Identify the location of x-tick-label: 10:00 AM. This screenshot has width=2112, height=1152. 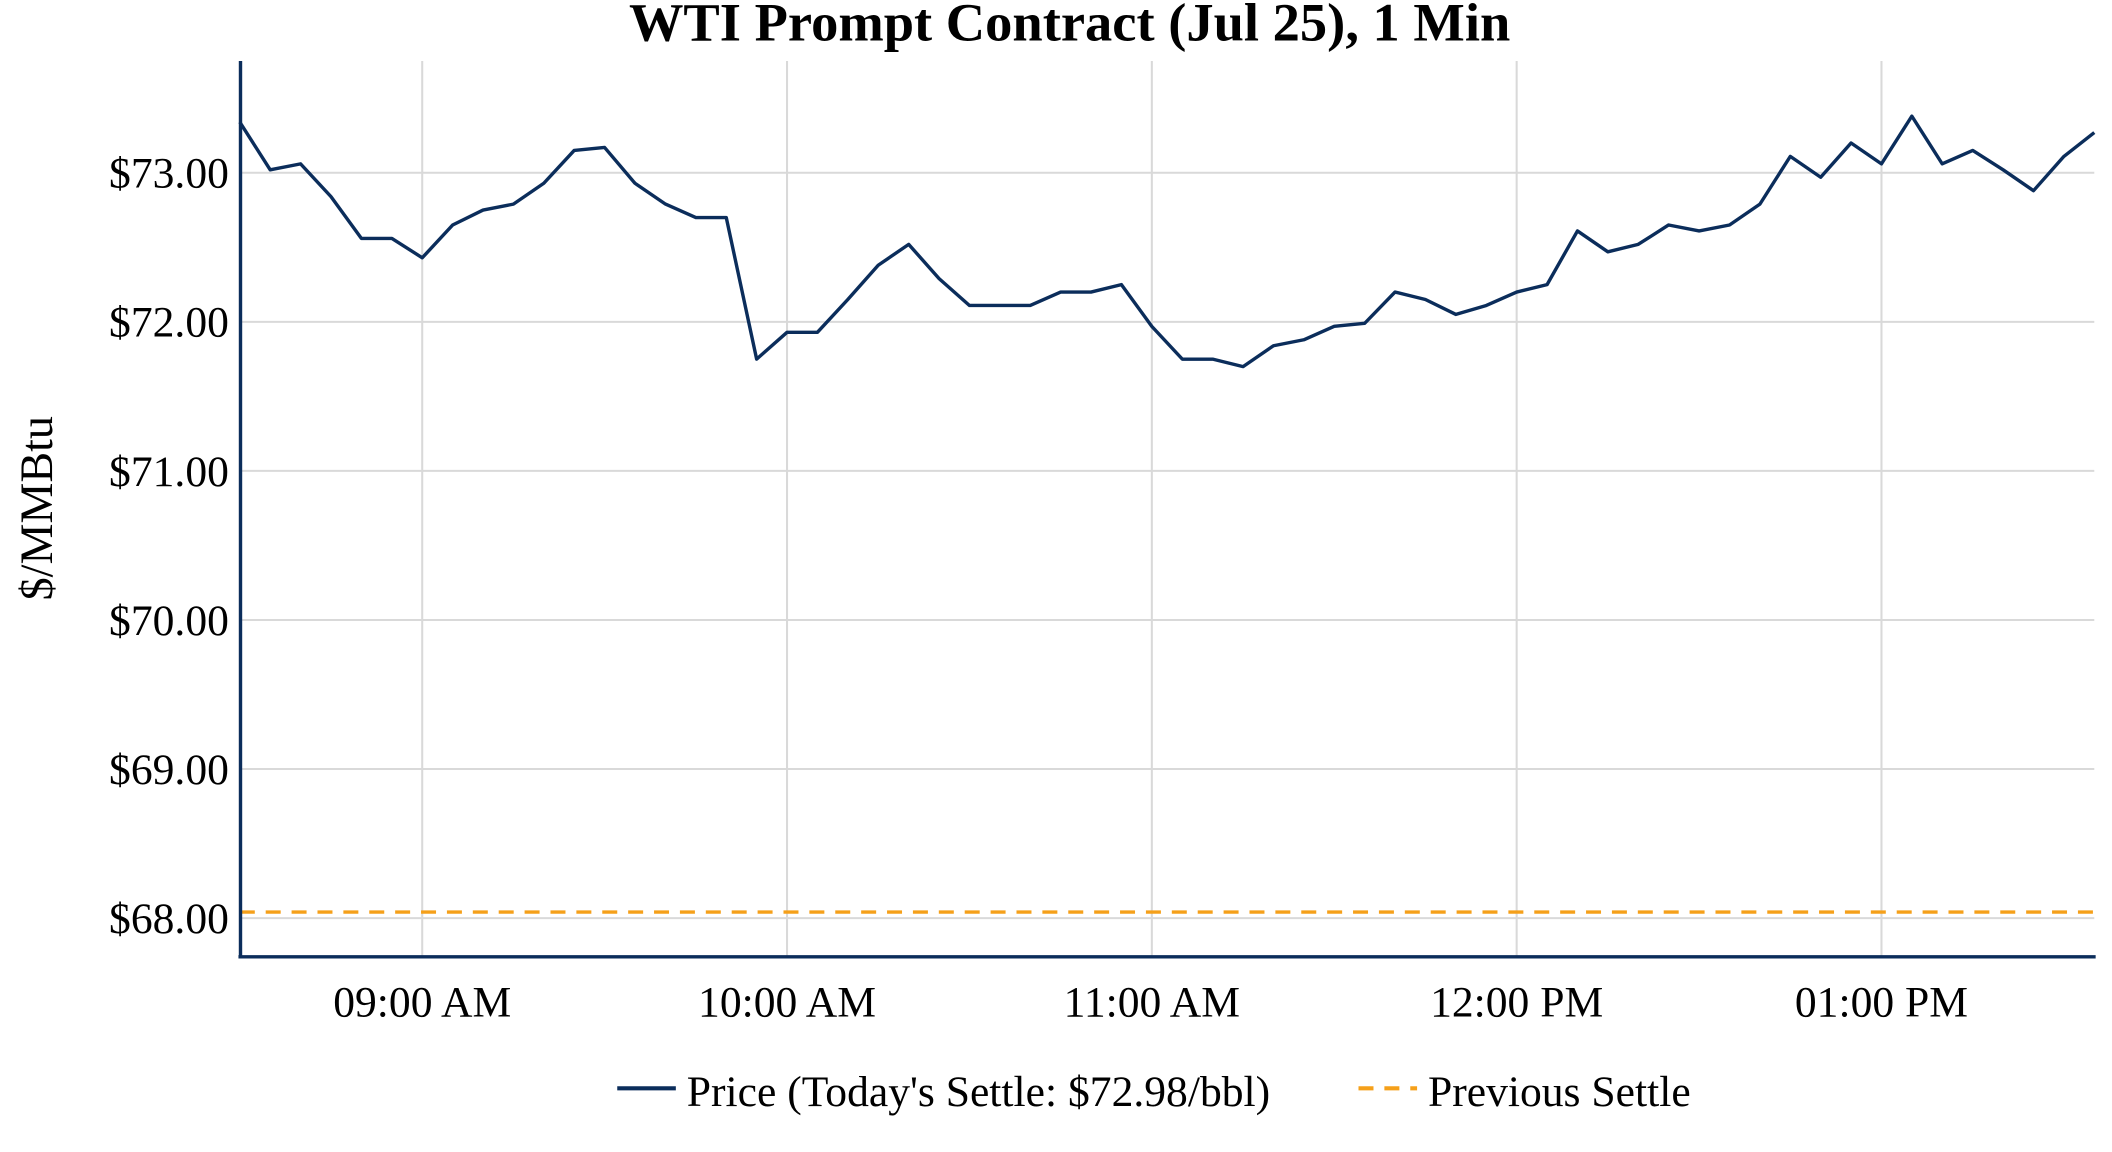
(787, 1003).